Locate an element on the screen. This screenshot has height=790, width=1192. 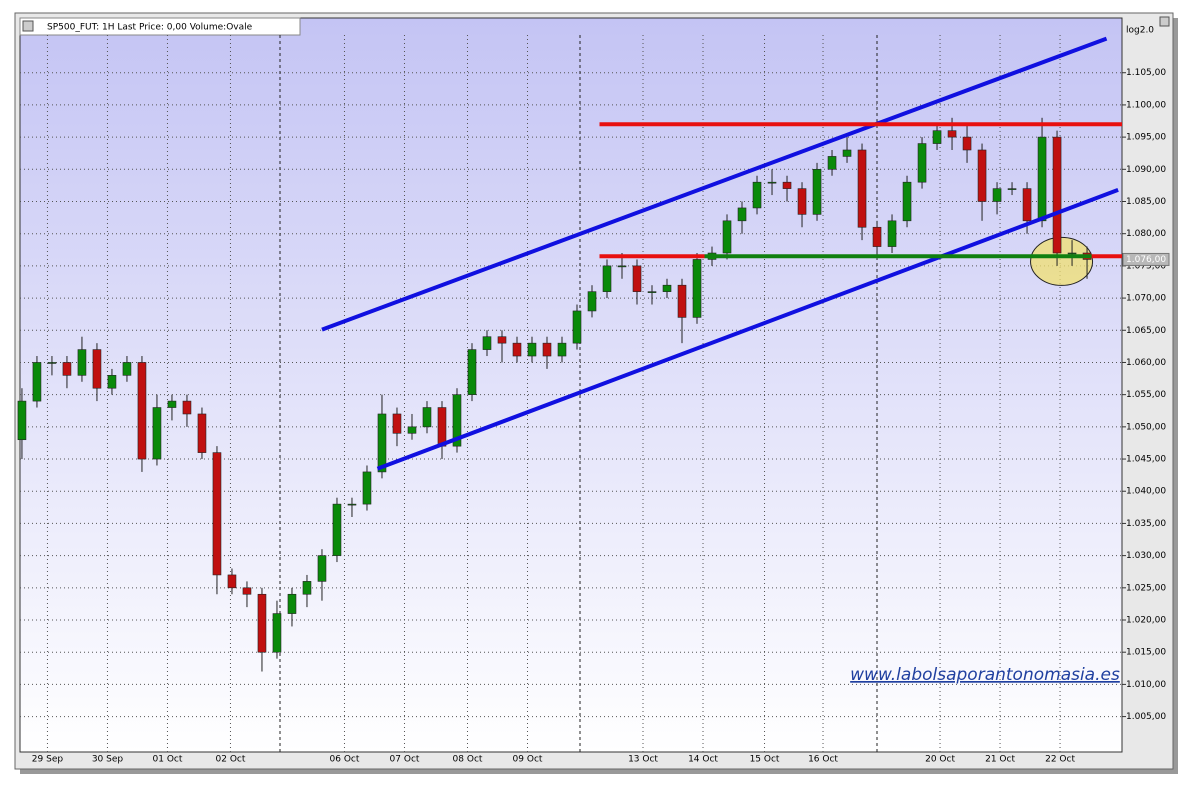
x-tick-label: 02 Oct is located at coordinates (231, 760).